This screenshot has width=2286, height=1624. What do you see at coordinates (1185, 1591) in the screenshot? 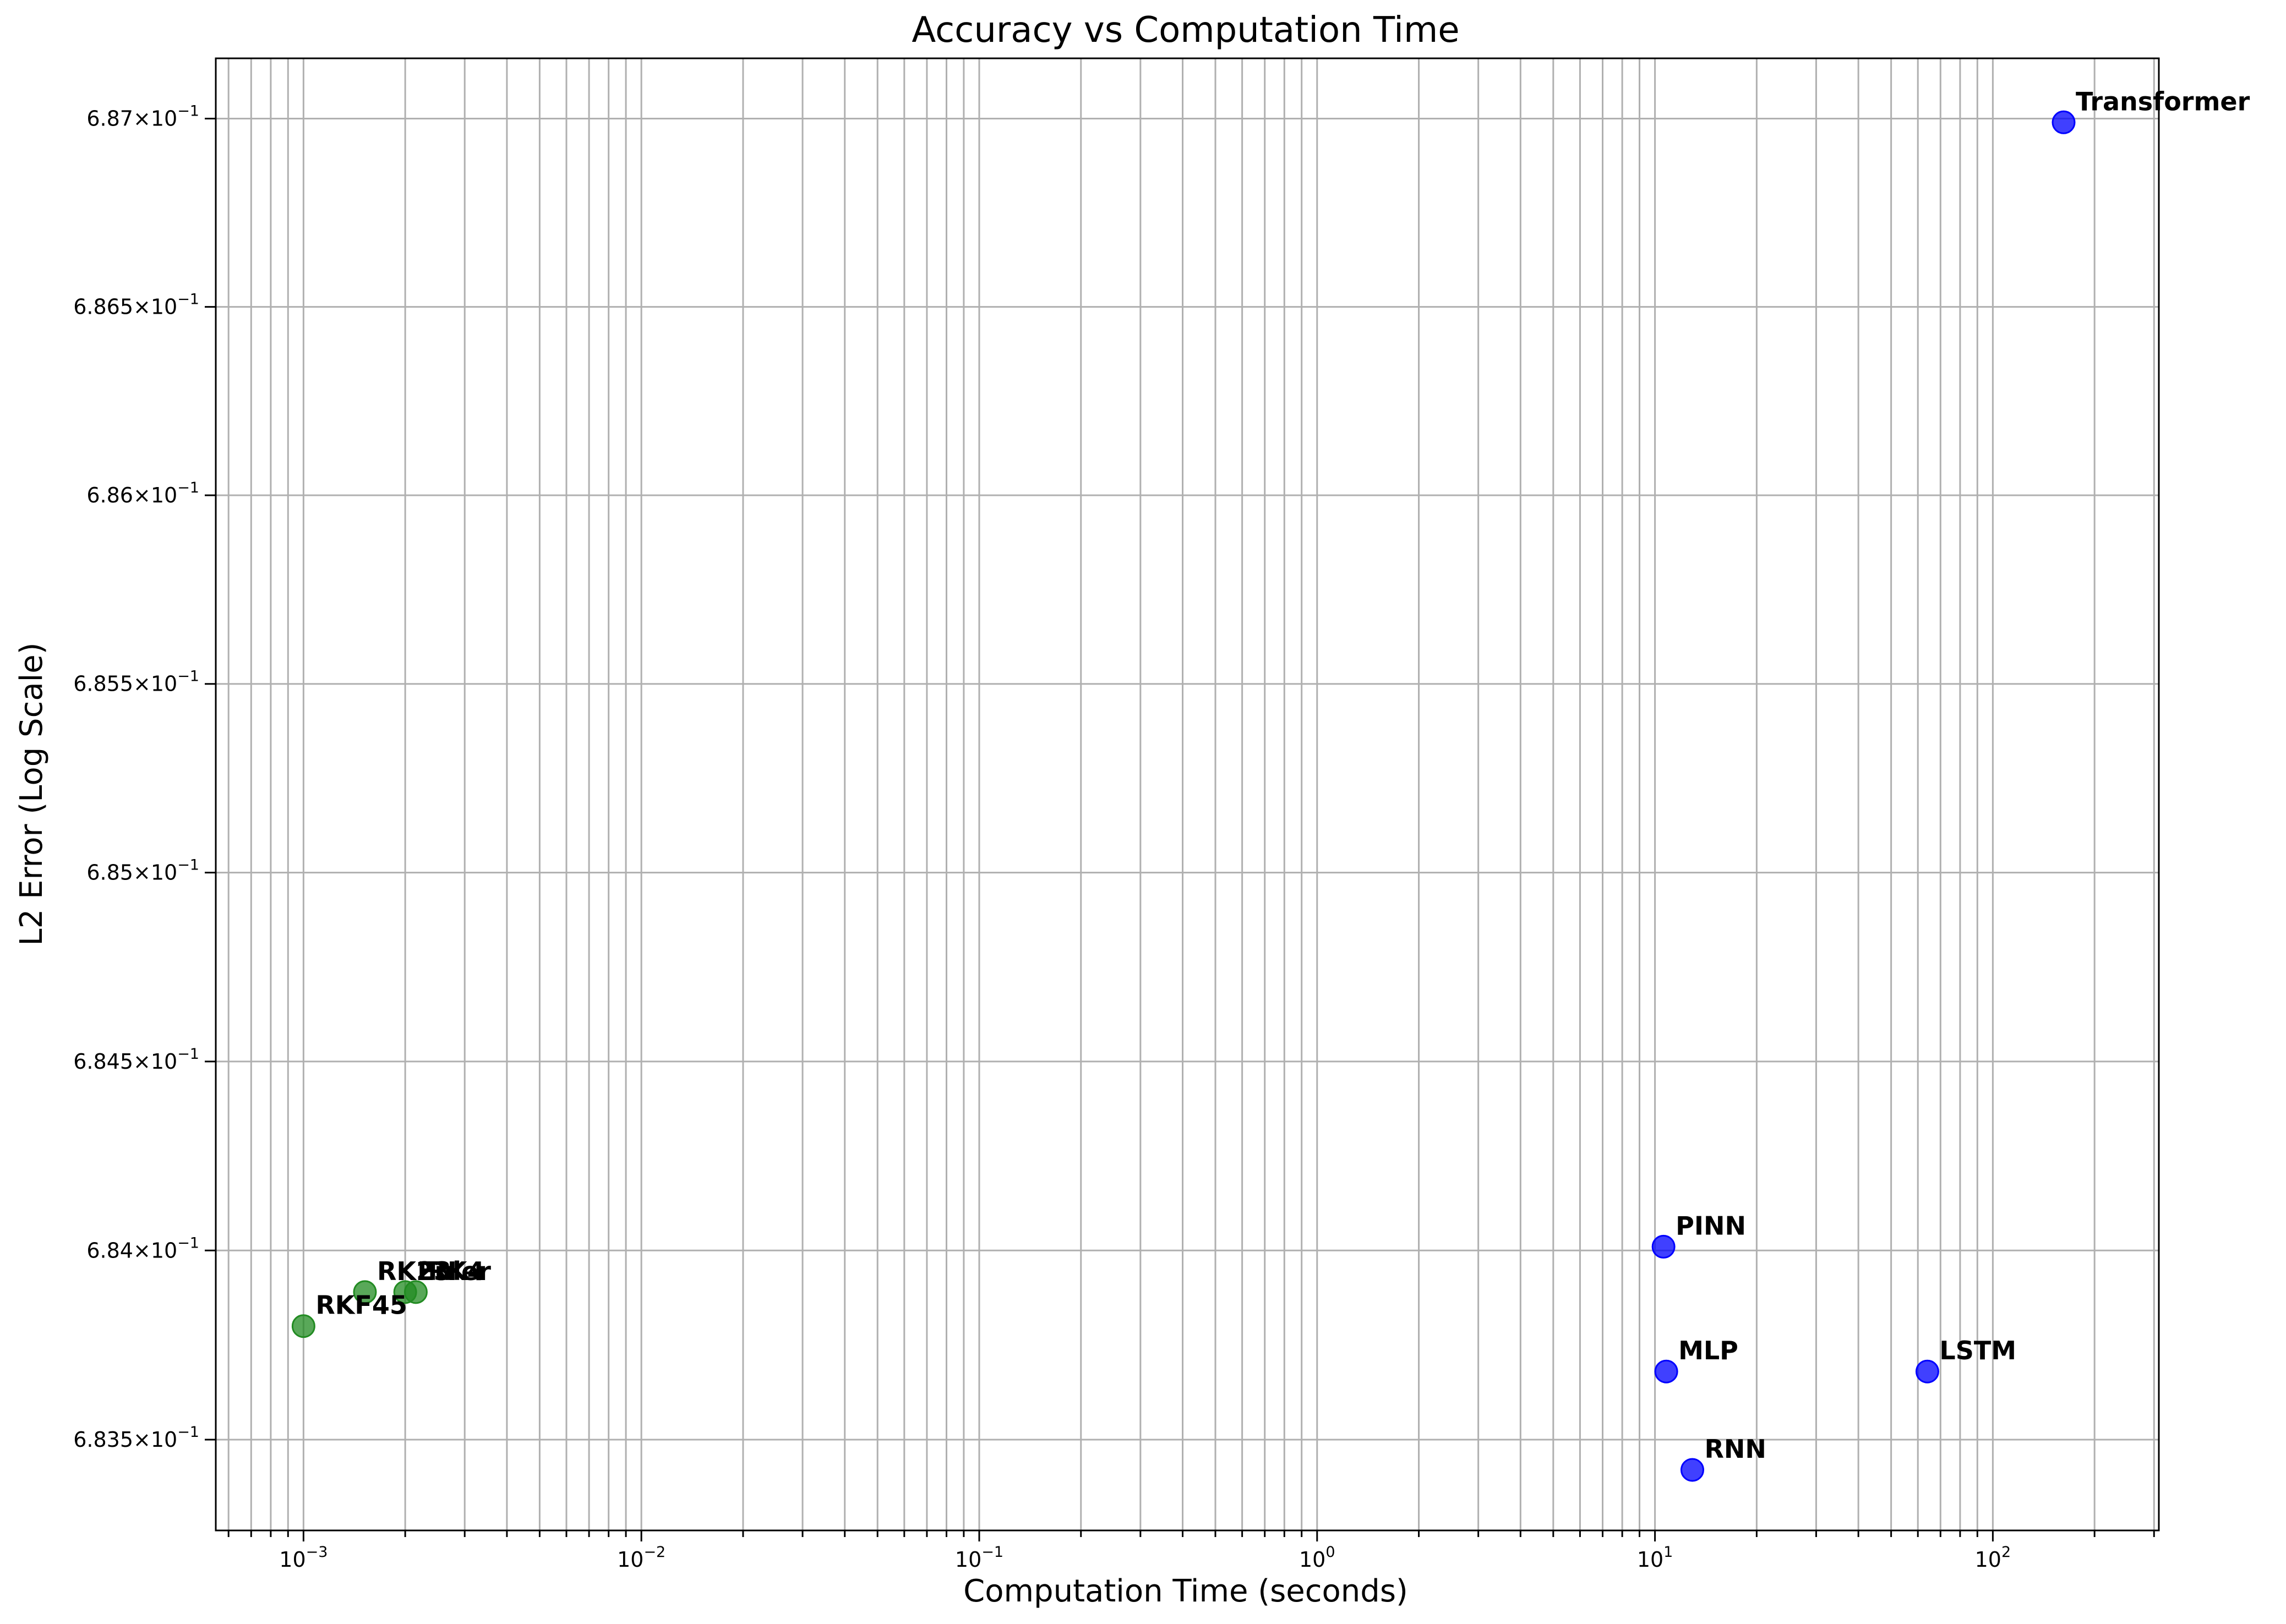
I see `x-axis-label: Computation Time (seconds)` at bounding box center [1185, 1591].